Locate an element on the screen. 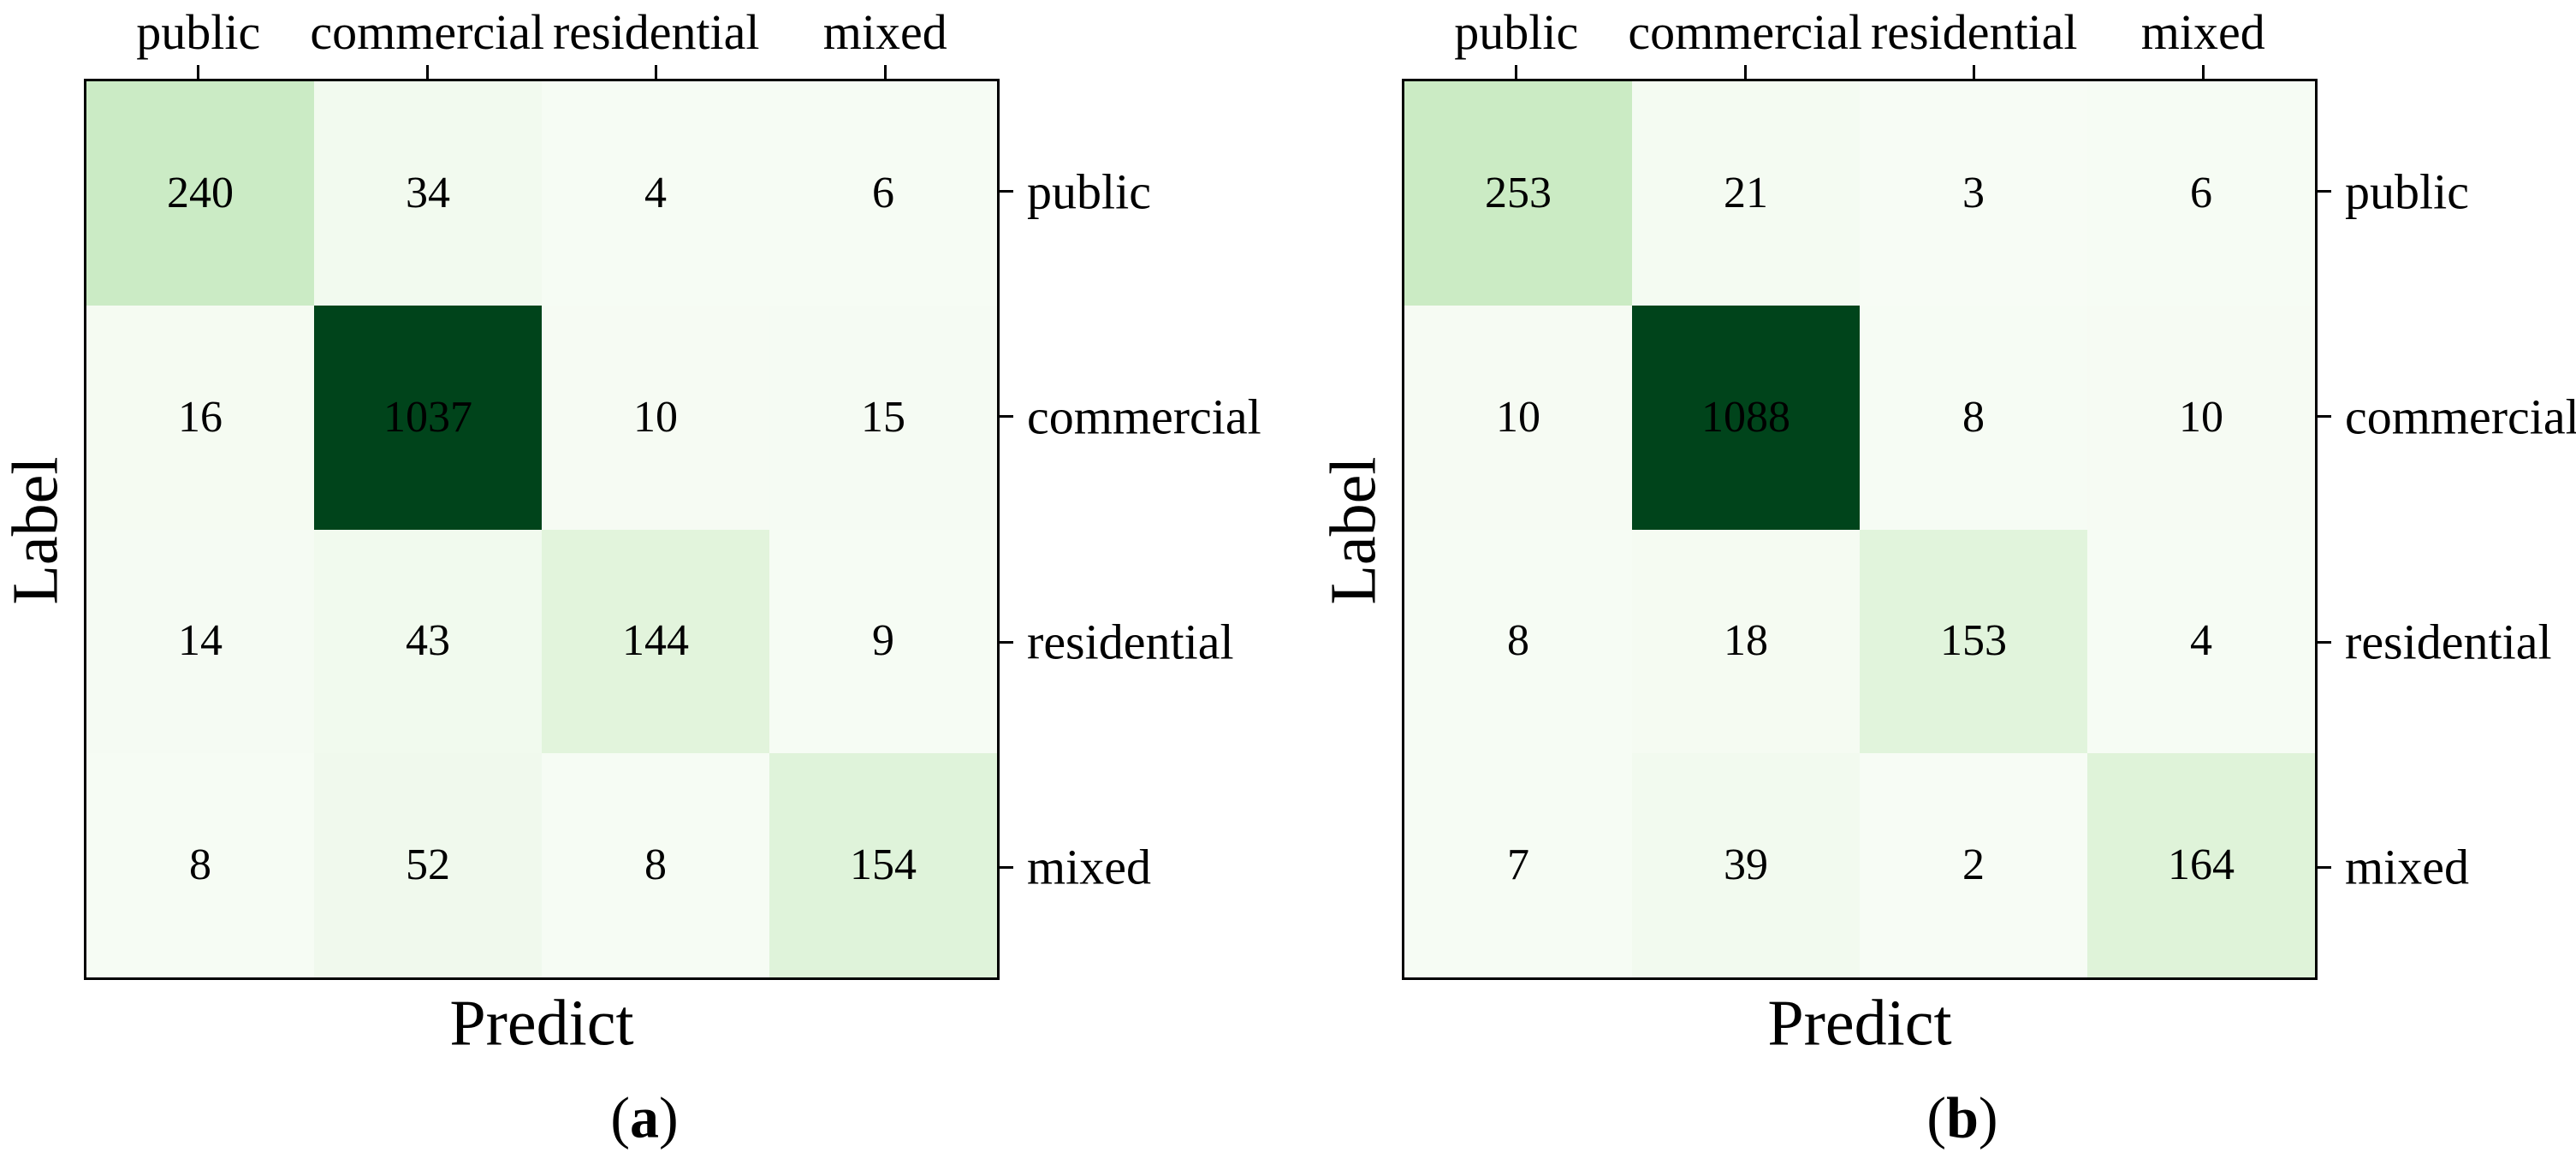  heatmap-cell: 154 is located at coordinates (883, 865).